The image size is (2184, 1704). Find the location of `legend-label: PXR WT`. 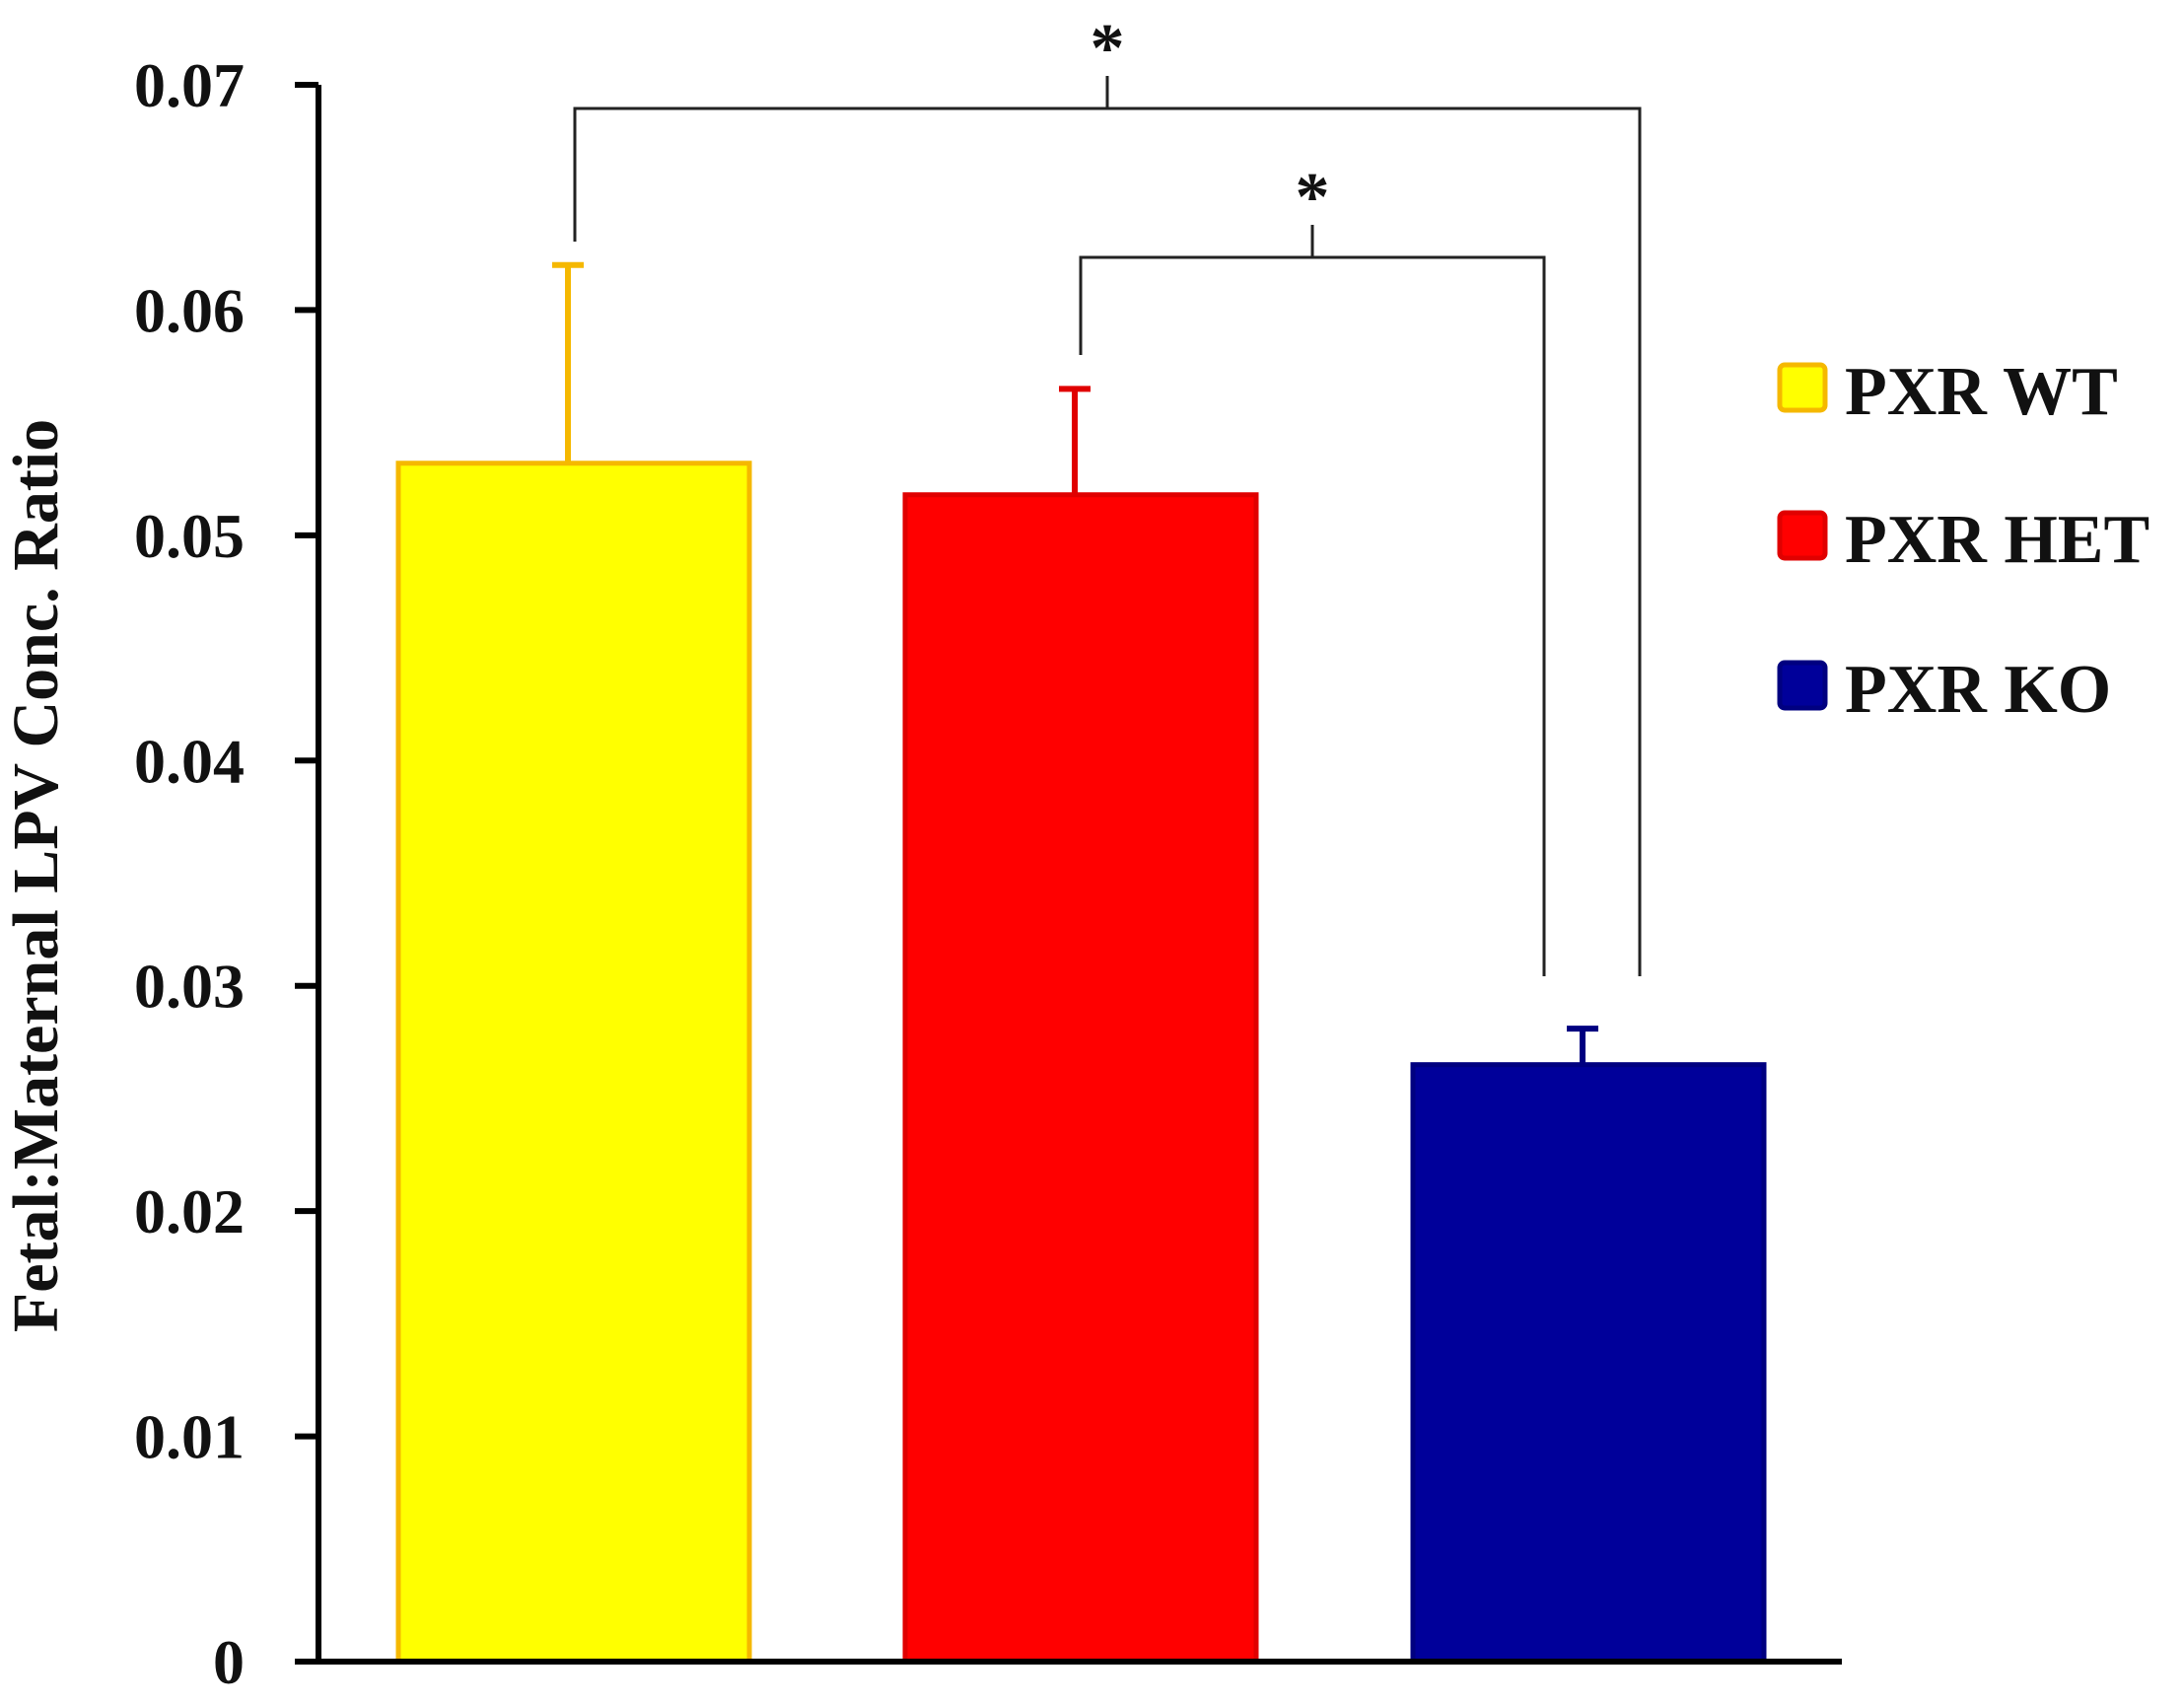

legend-label: PXR WT is located at coordinates (1981, 392).